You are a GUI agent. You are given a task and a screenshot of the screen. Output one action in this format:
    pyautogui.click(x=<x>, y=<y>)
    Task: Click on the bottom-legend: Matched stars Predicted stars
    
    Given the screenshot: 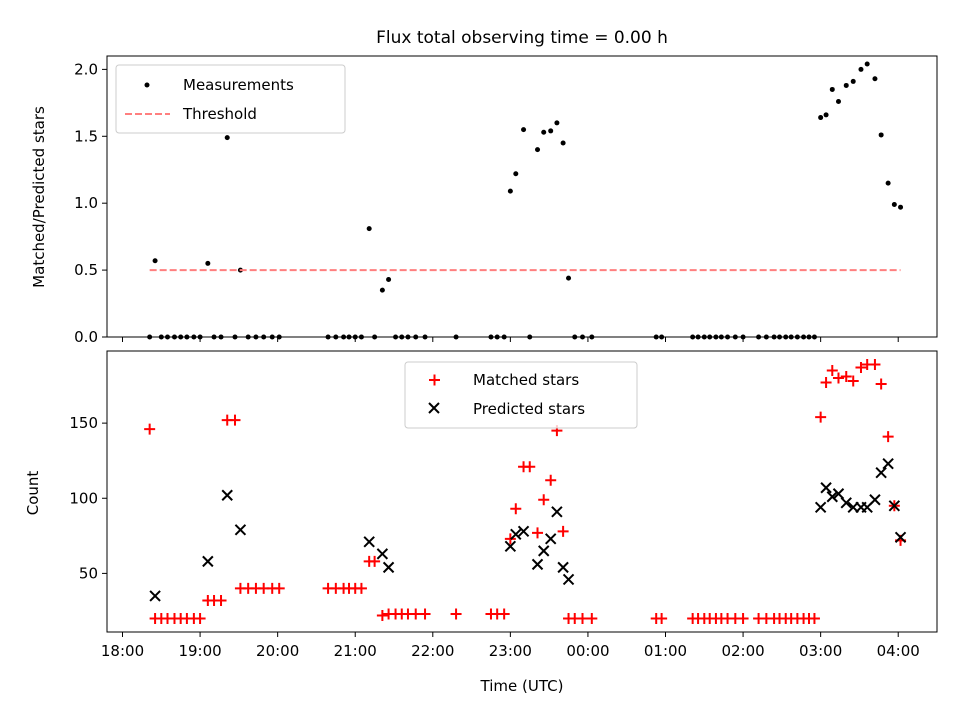 What is the action you would take?
    pyautogui.click(x=521, y=395)
    